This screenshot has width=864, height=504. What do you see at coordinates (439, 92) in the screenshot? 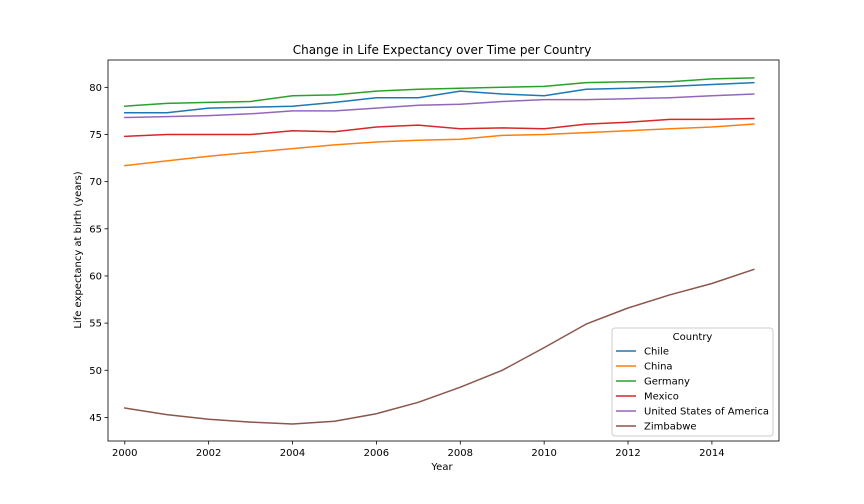
I see `series-line-germany` at bounding box center [439, 92].